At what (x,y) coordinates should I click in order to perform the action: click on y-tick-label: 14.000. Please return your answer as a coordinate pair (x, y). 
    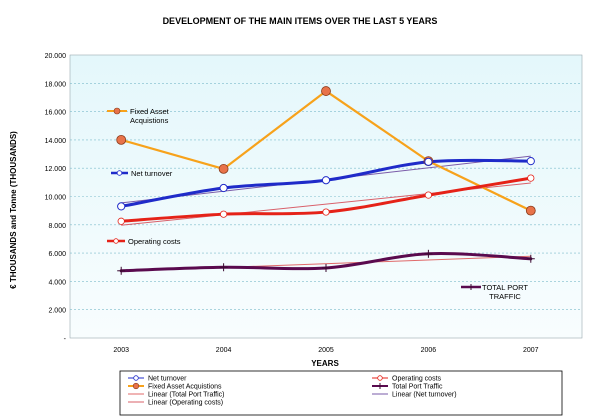
    Looking at the image, I should click on (56, 141).